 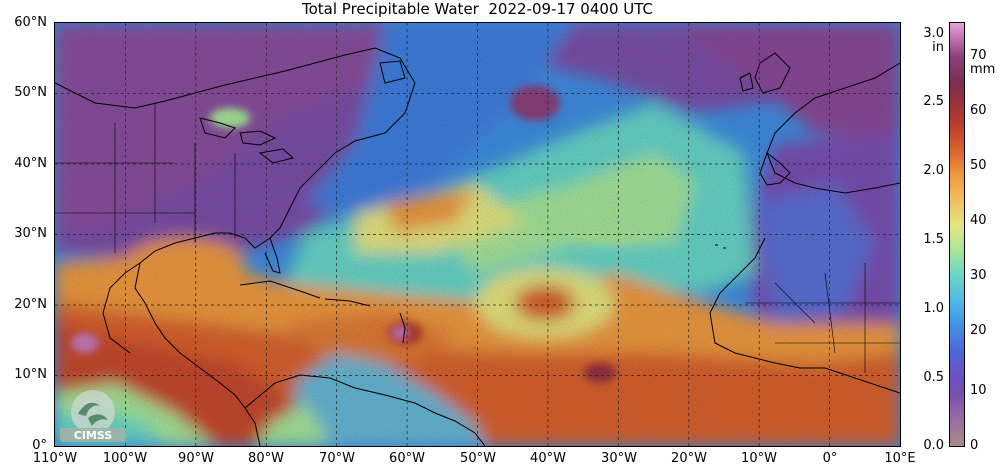 I want to click on colorbar-mm-tick: 50, so click(x=978, y=165).